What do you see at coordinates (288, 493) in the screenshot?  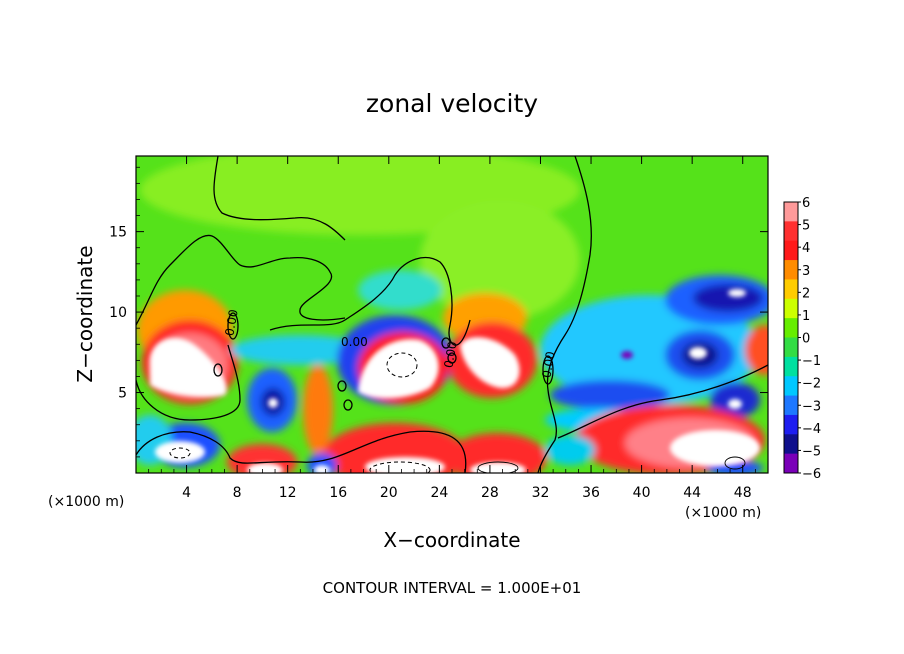 I see `x-tick-label-2: 12` at bounding box center [288, 493].